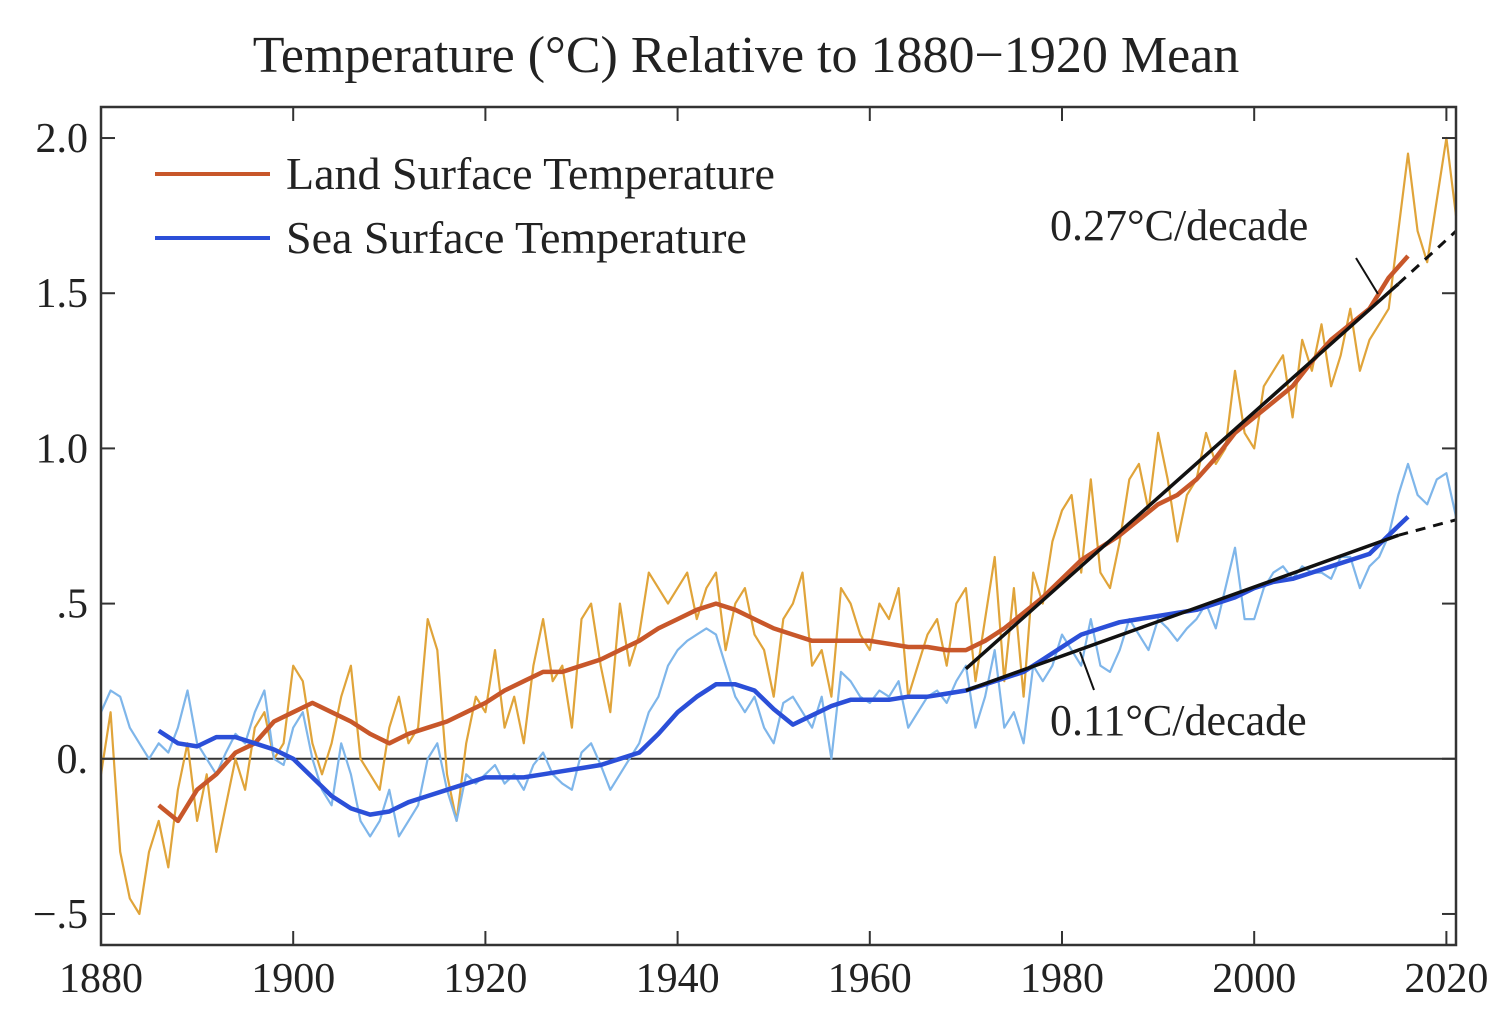 This screenshot has height=1035, width=1492. What do you see at coordinates (1446, 979) in the screenshot?
I see `x-tick-label: 2020` at bounding box center [1446, 979].